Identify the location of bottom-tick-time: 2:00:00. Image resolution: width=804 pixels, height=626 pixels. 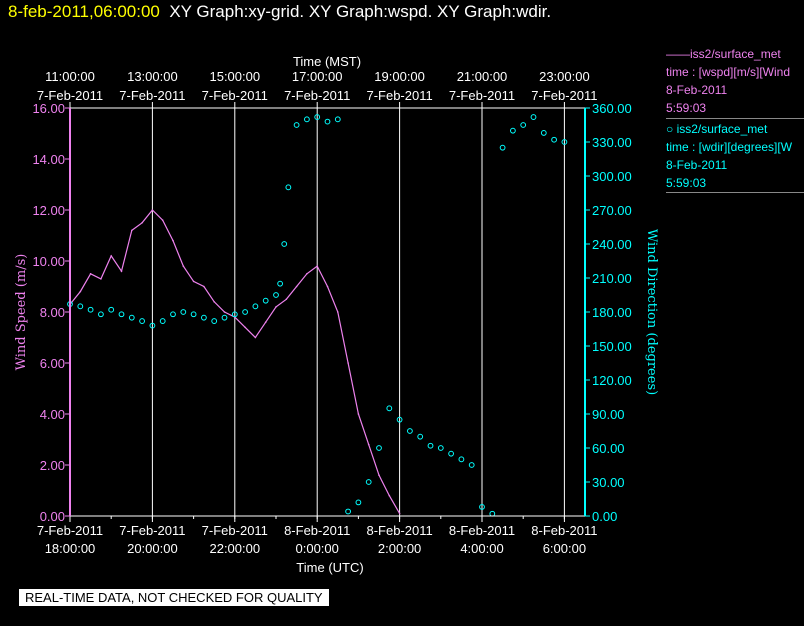
(399, 548).